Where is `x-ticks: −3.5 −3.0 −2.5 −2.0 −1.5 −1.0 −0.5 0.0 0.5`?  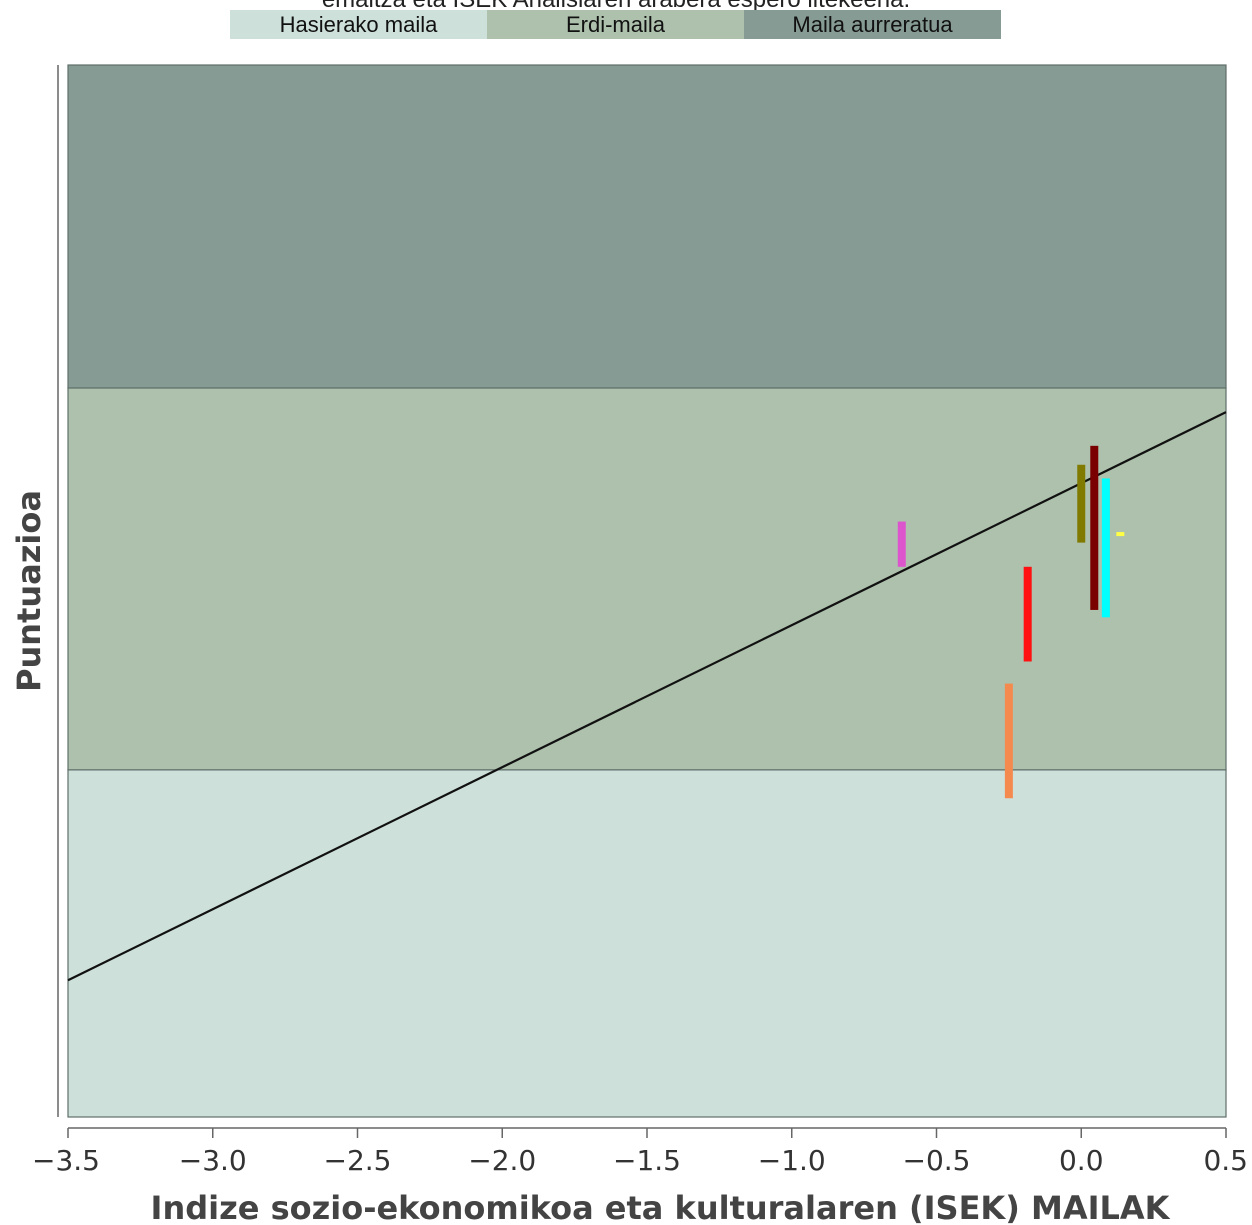
x-ticks: −3.5 −3.0 −2.5 −2.0 −1.5 −1.0 −0.5 0.0 0.5 is located at coordinates (640, 1152).